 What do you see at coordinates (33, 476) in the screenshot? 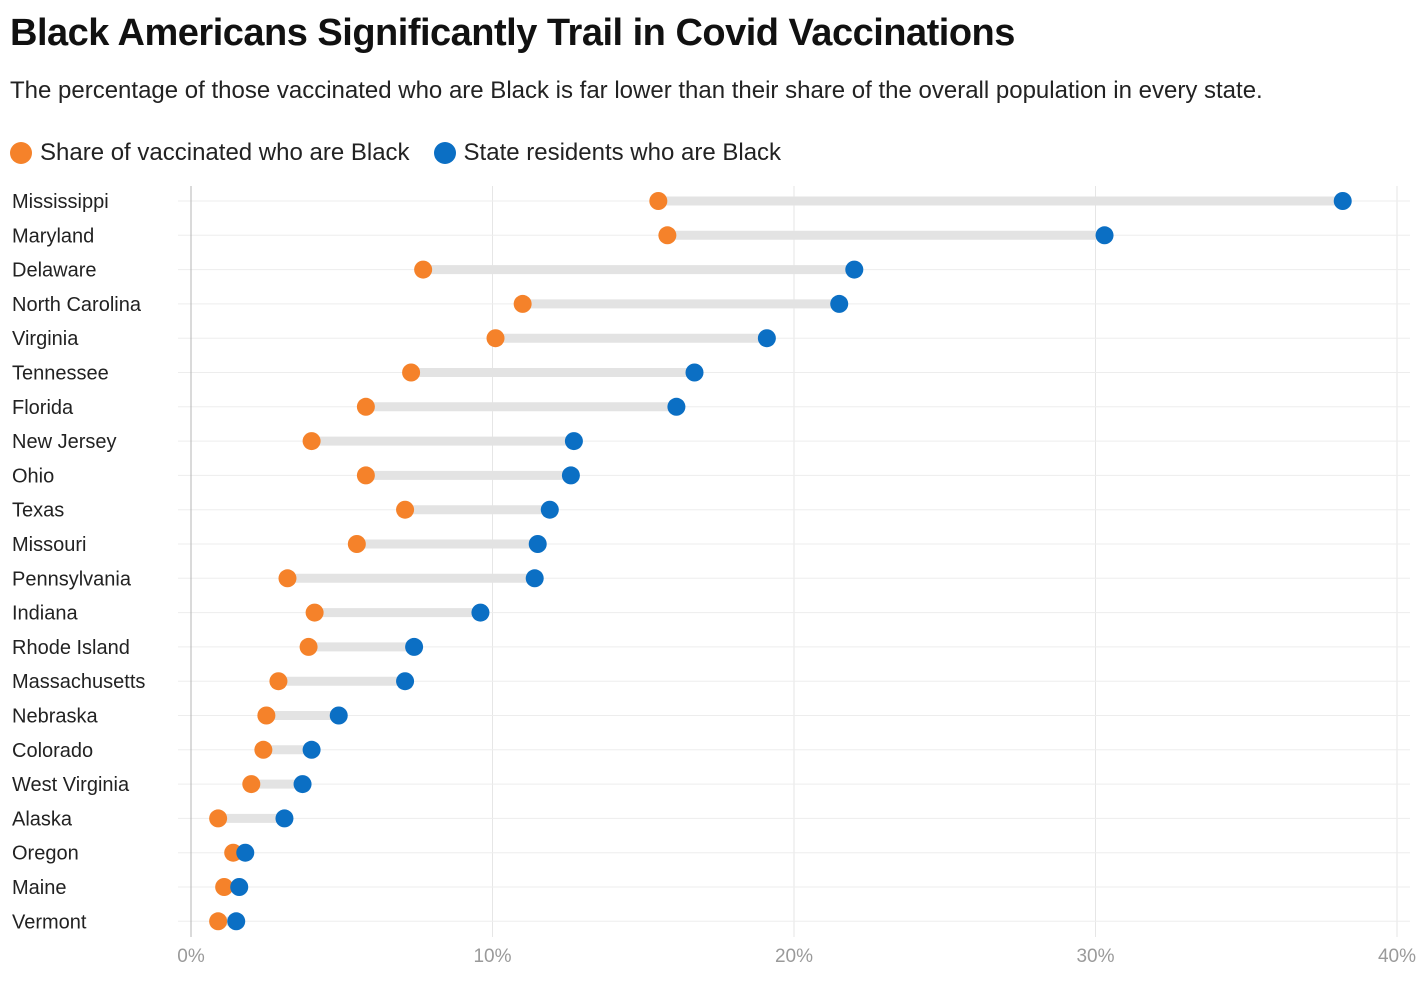
I see `state-label: Ohio` at bounding box center [33, 476].